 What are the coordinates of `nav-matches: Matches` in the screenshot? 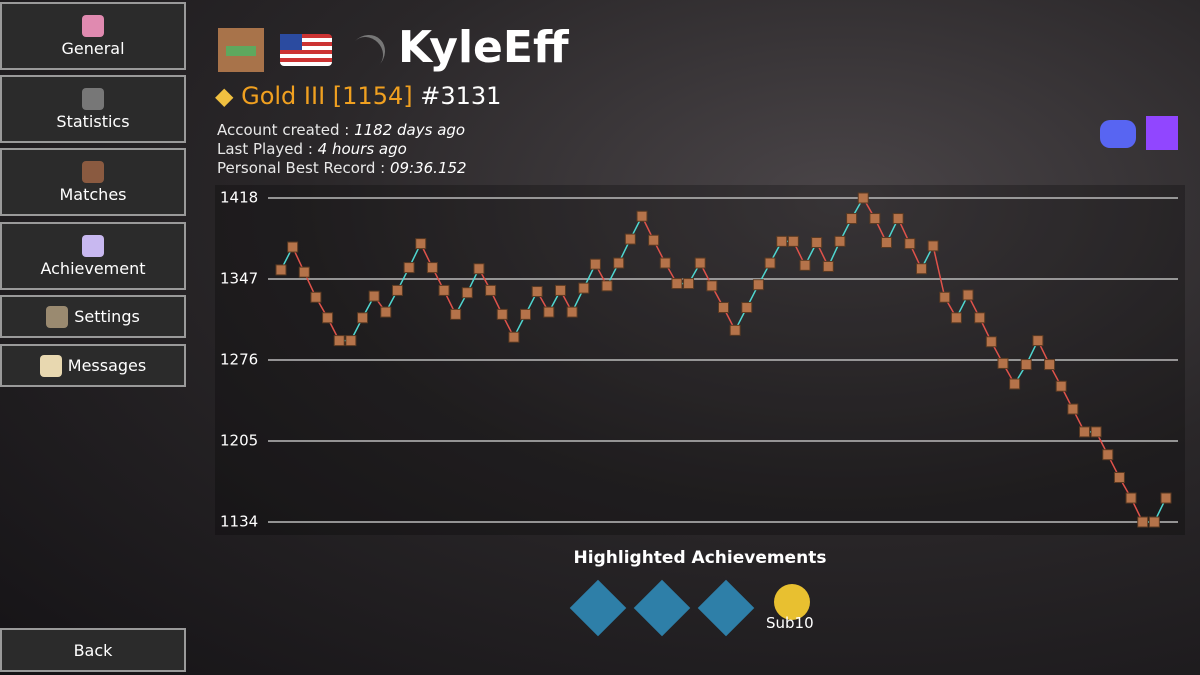 It's located at (93, 182).